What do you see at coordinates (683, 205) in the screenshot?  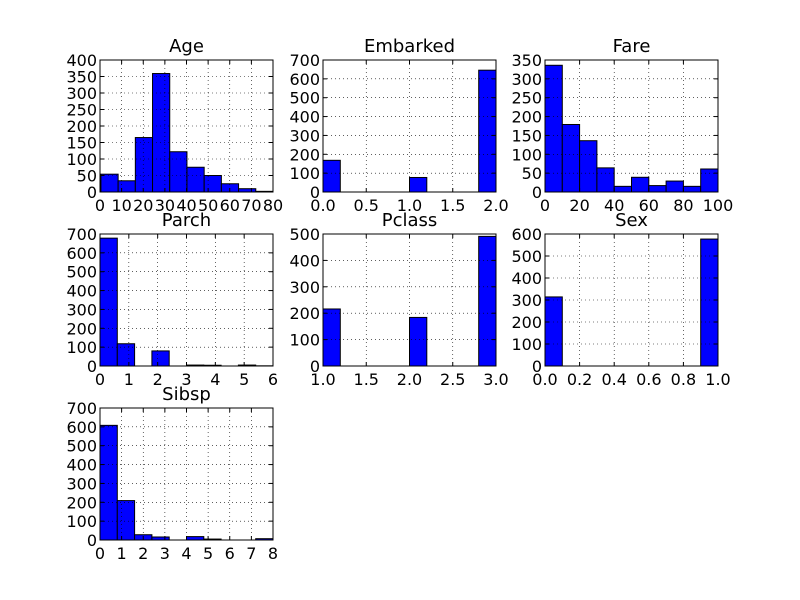 I see `x-tick-label: 80` at bounding box center [683, 205].